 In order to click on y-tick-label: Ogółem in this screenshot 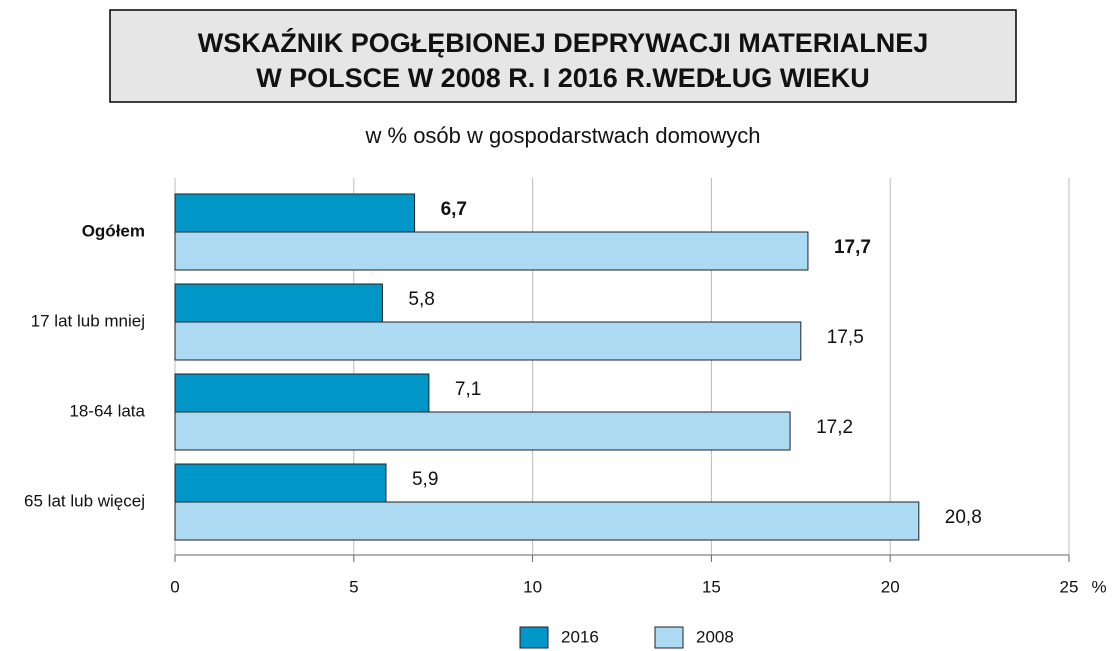, I will do `click(113, 230)`.